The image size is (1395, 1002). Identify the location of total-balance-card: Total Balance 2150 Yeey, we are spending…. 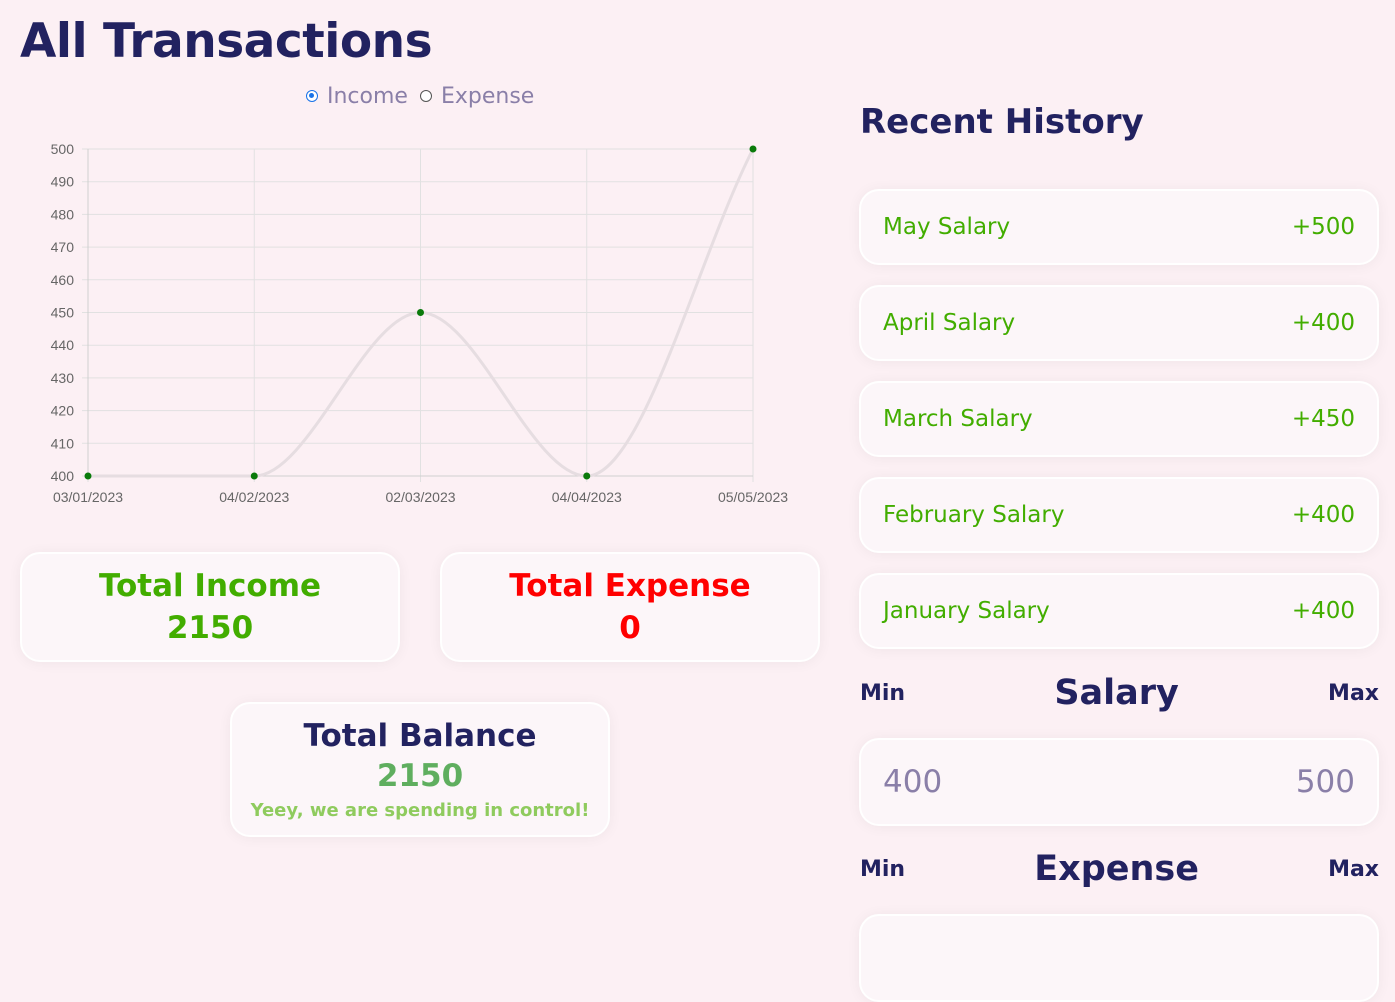
(420, 769).